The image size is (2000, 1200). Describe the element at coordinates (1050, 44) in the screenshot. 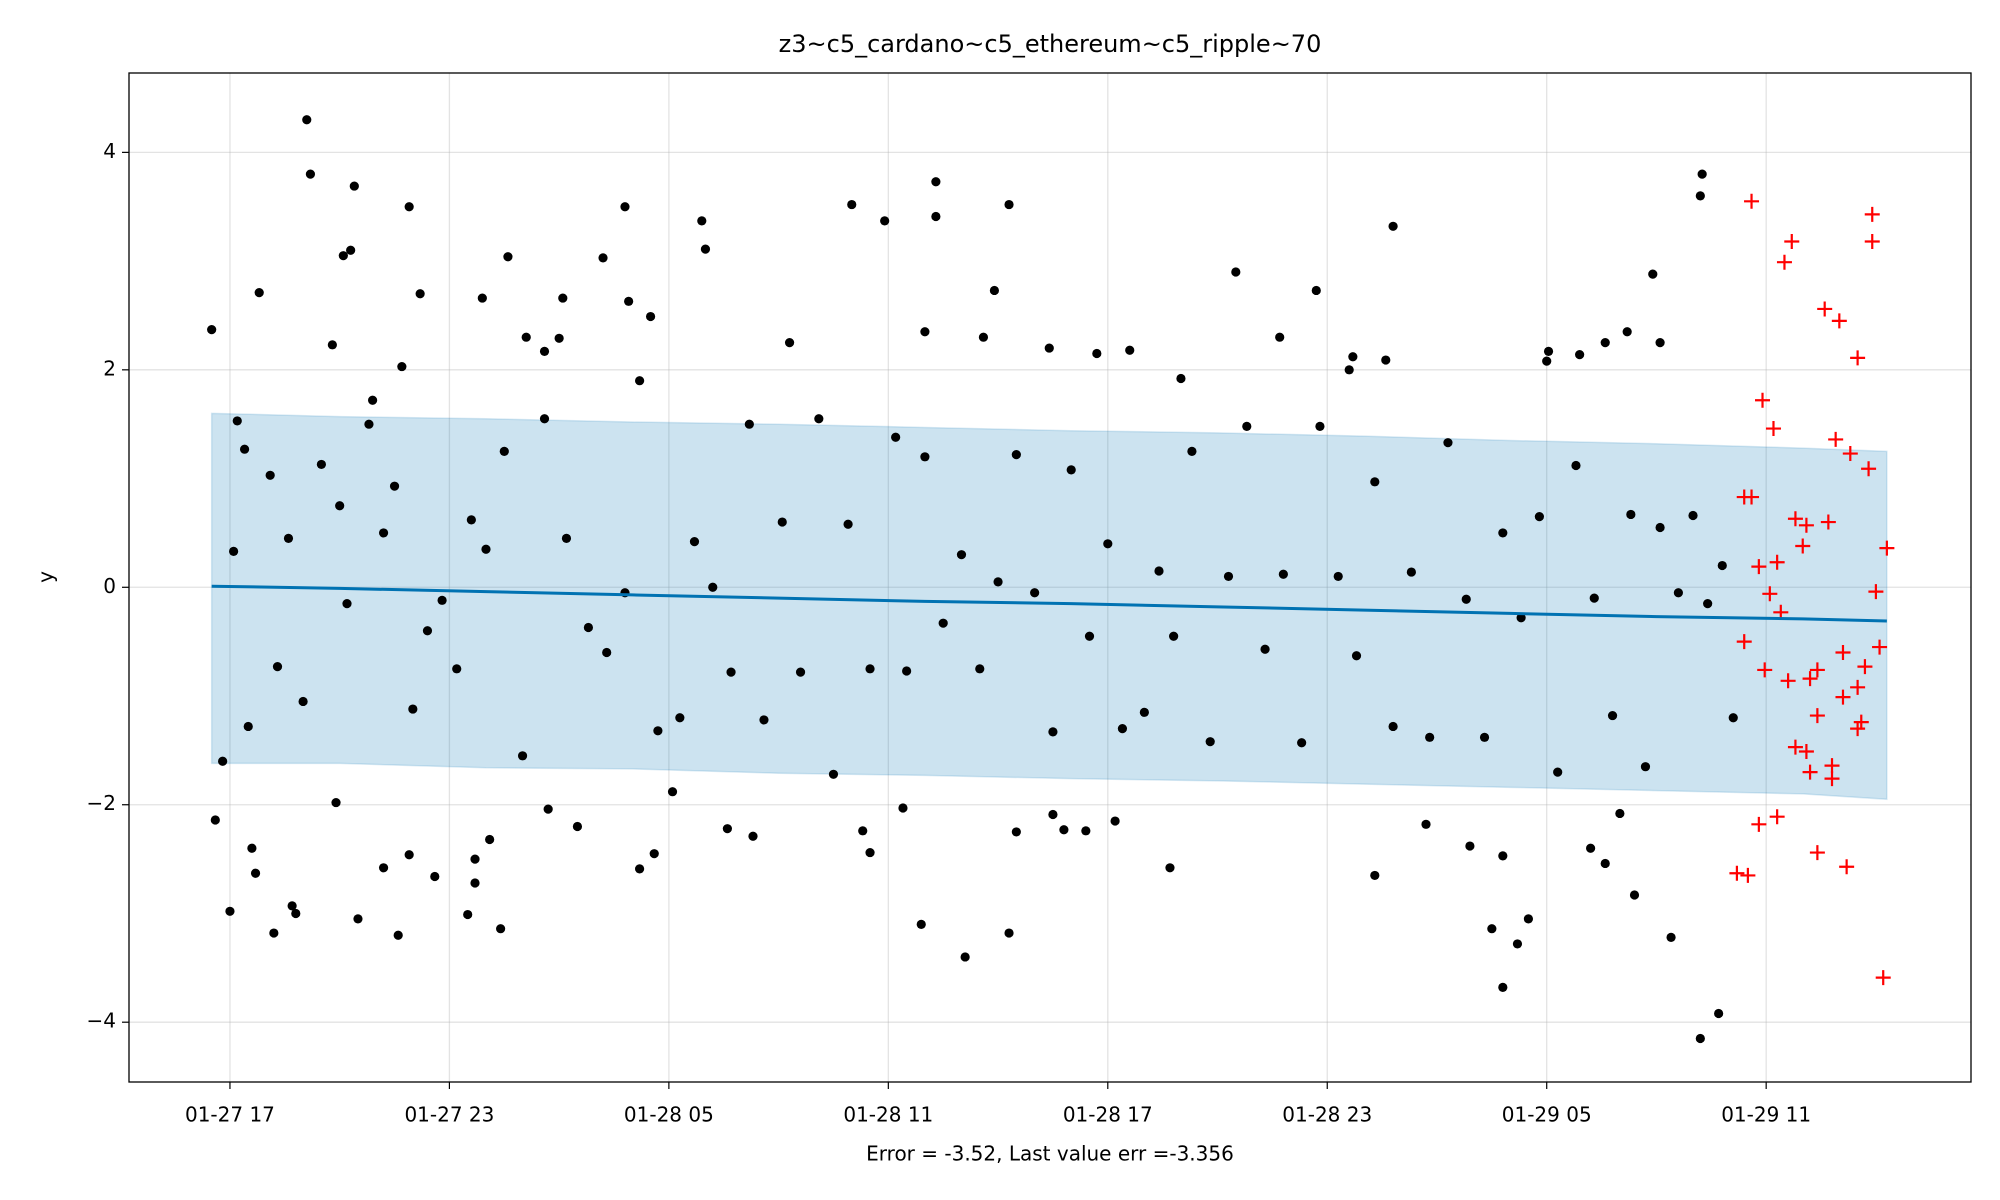

I see `chart-title: z3~c5_cardano~c5_ethereum~c5_ripple~70` at that location.